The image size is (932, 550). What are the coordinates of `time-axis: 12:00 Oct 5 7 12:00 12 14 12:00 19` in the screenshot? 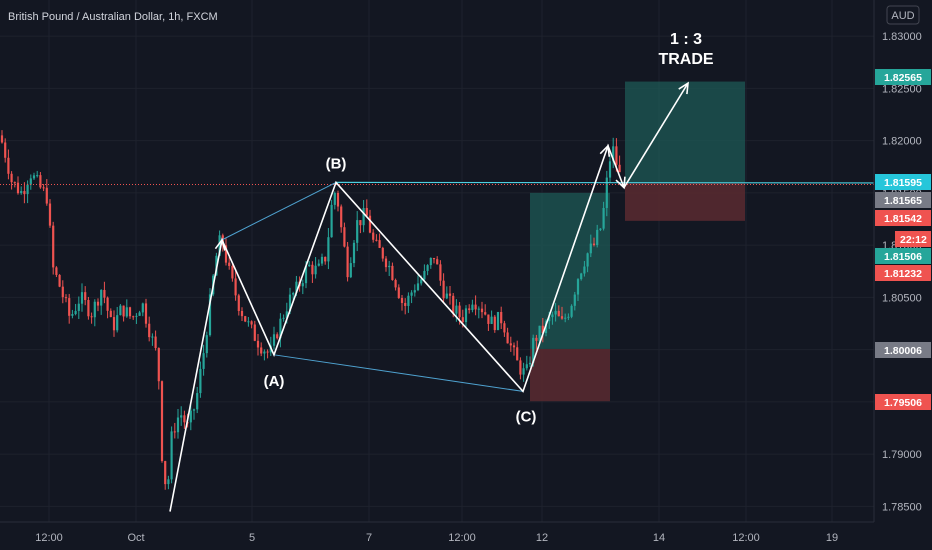 It's located at (436, 538).